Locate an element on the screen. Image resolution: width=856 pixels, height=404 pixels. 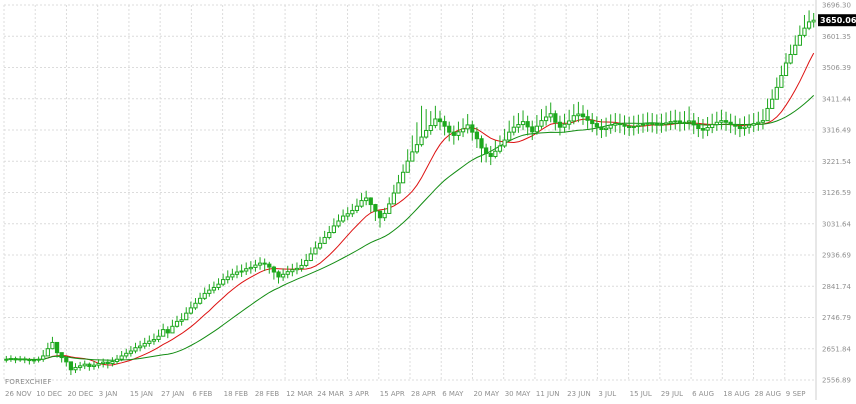
y-tick-label: 2841.74 is located at coordinates (836, 287).